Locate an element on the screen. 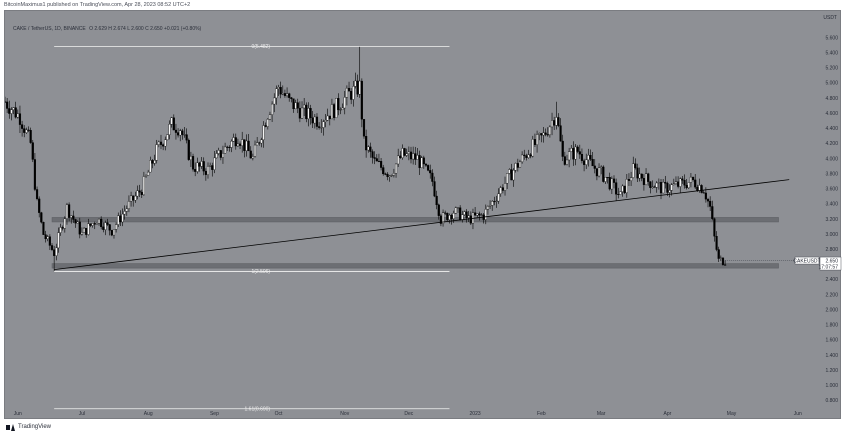 Image resolution: width=850 pixels, height=434 pixels. symbol-tag-label: CAKEUSDT is located at coordinates (806, 261).